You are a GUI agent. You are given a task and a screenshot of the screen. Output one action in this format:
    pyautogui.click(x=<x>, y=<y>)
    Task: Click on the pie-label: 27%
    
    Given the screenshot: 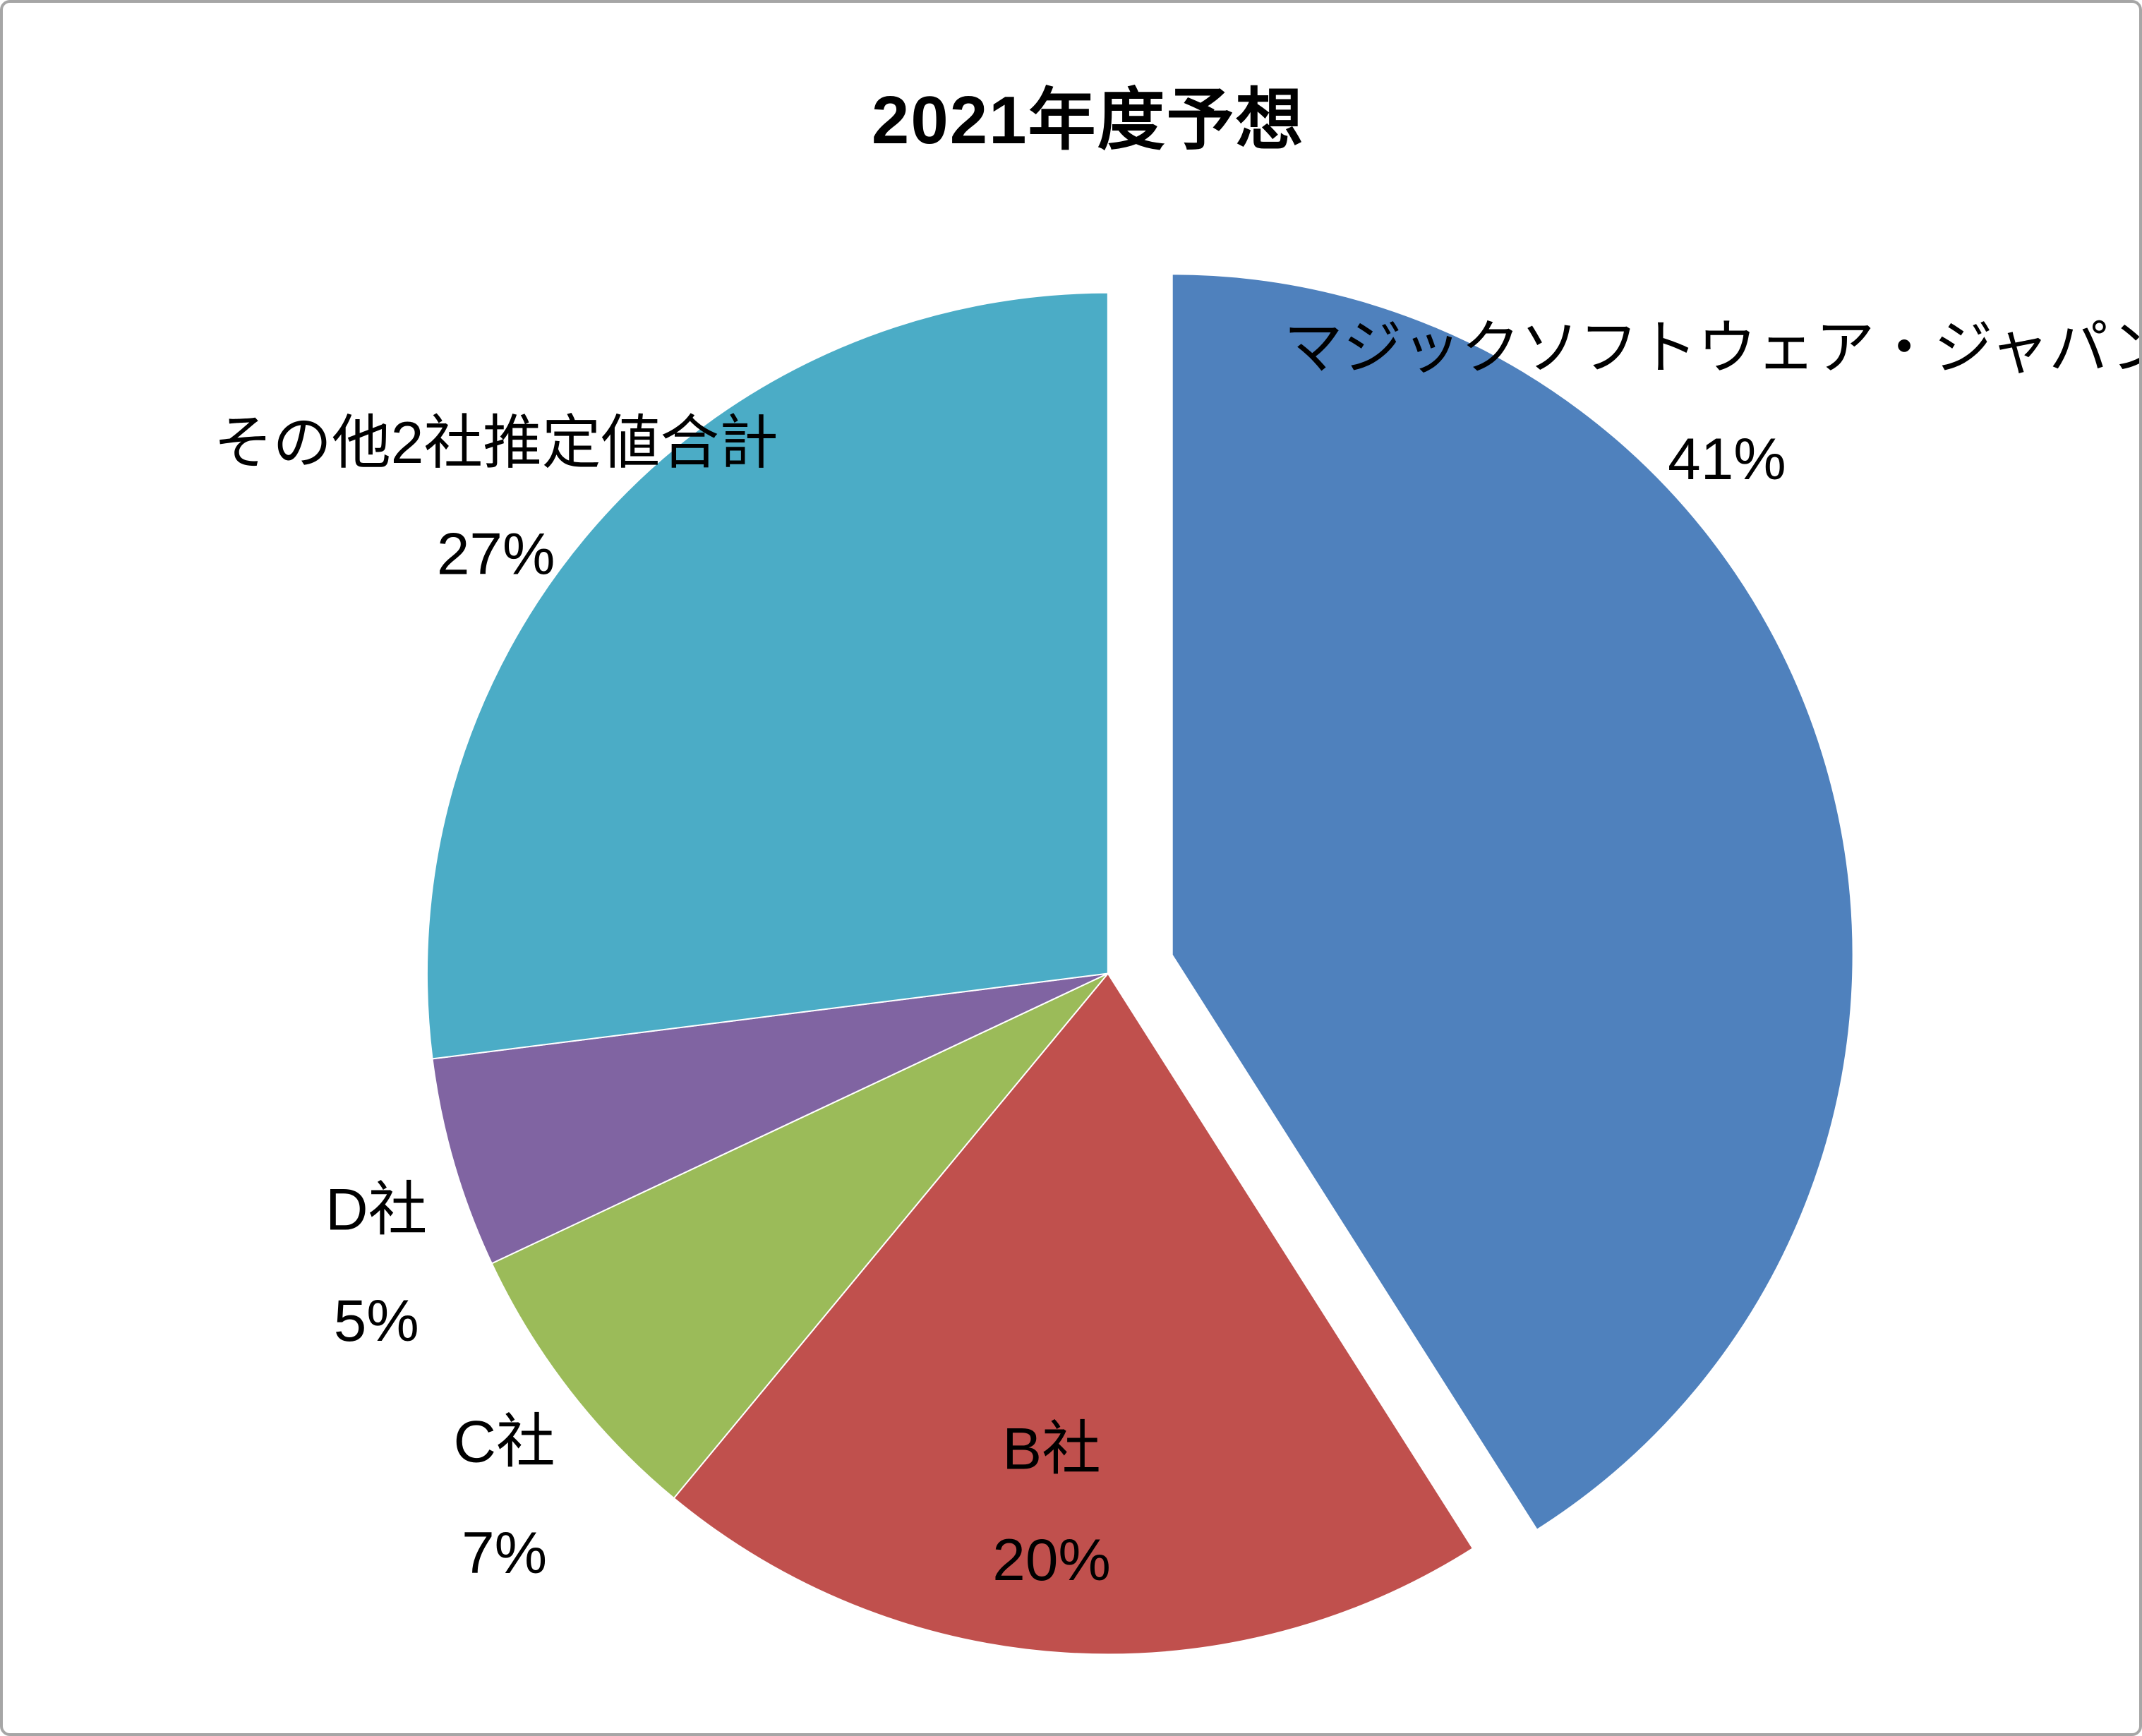 What is the action you would take?
    pyautogui.click(x=496, y=553)
    